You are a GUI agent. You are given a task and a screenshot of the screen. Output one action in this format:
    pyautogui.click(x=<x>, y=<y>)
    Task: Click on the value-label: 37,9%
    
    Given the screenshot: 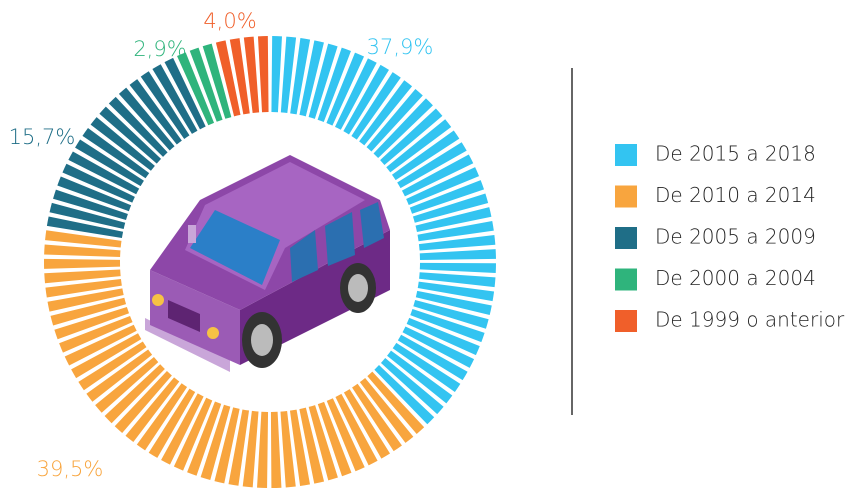 What is the action you would take?
    pyautogui.click(x=400, y=47)
    